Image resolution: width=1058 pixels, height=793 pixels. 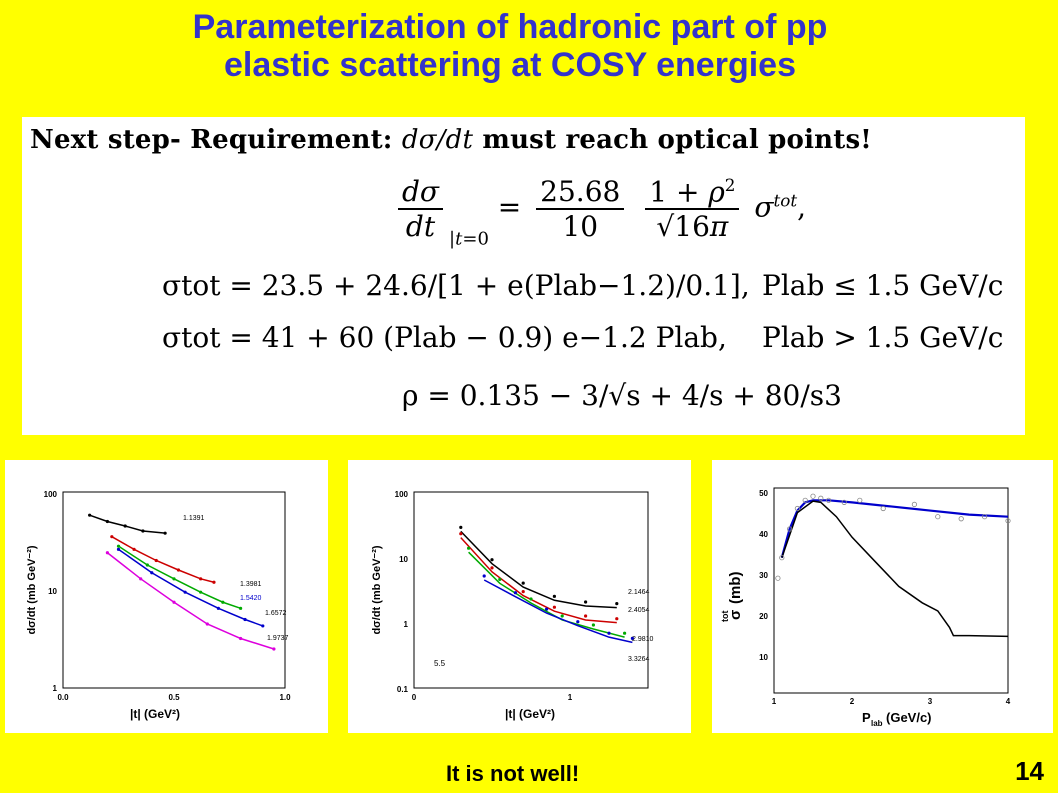 I want to click on energy-label: 1.6572, so click(x=276, y=613).